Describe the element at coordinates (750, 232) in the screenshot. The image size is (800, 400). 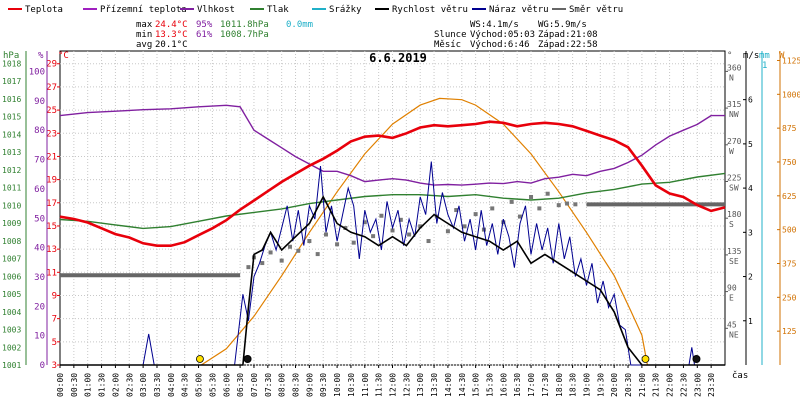
I see `wind-tick-label: 3` at that location.